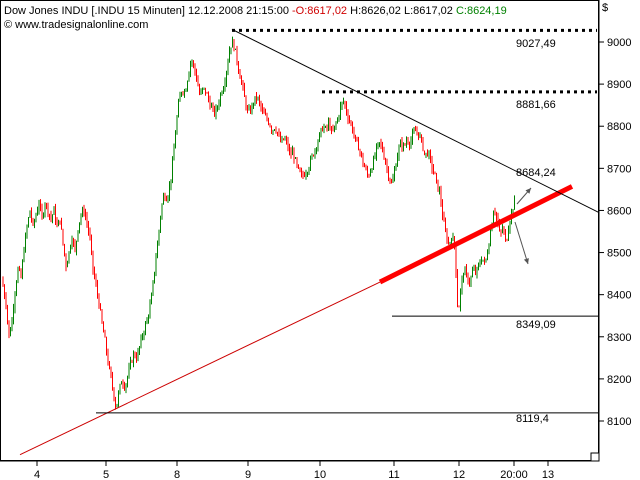 The height and width of the screenshot is (480, 640). I want to click on currency-symbol: $, so click(605, 8).